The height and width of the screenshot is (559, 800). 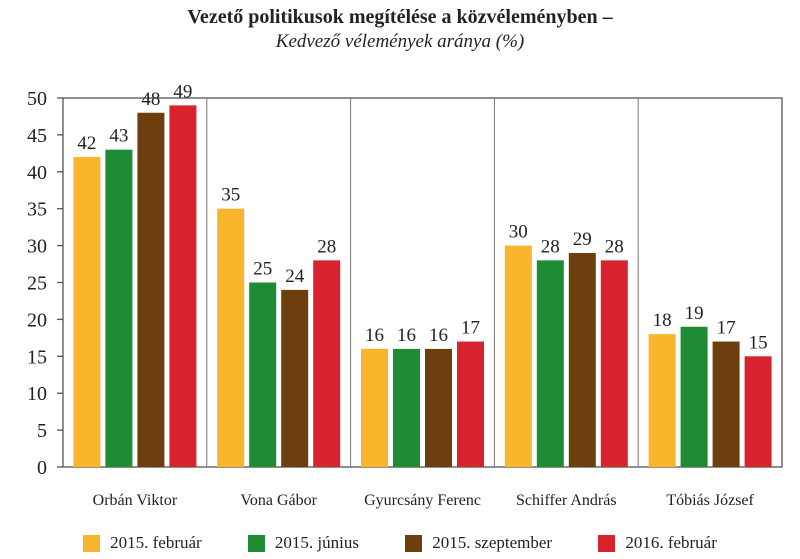 I want to click on bar-value-label: 24, so click(x=295, y=276).